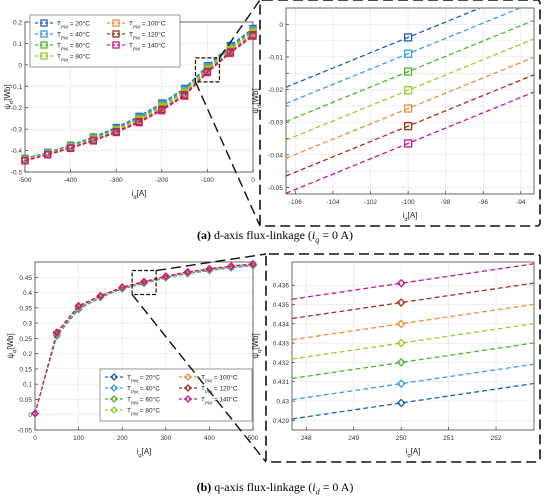 This screenshot has width=550, height=497. Describe the element at coordinates (263, 487) in the screenshot. I see `caption-b-text: q-axis flux-linkage (` at that location.